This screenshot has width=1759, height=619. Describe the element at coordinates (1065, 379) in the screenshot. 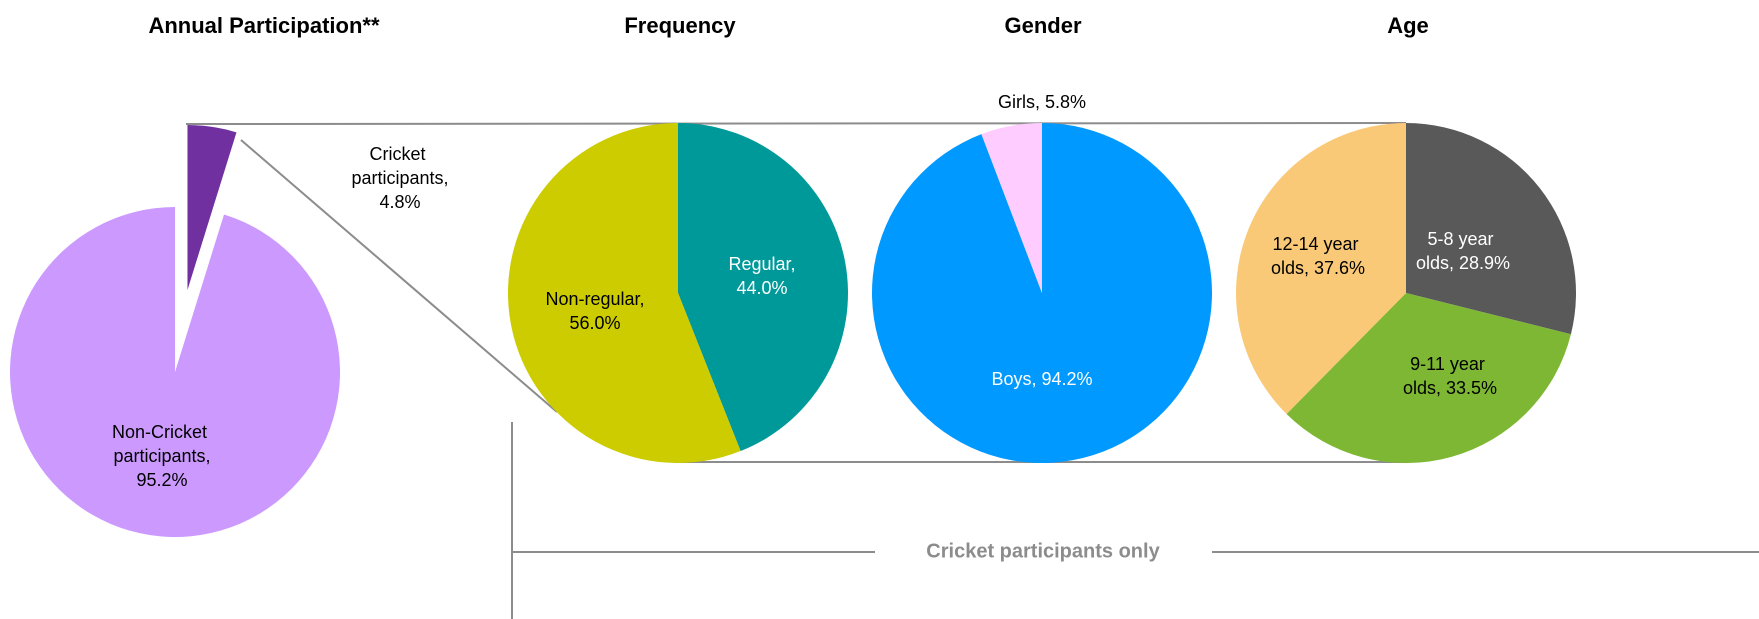

I see `value-label: 94.2%` at that location.